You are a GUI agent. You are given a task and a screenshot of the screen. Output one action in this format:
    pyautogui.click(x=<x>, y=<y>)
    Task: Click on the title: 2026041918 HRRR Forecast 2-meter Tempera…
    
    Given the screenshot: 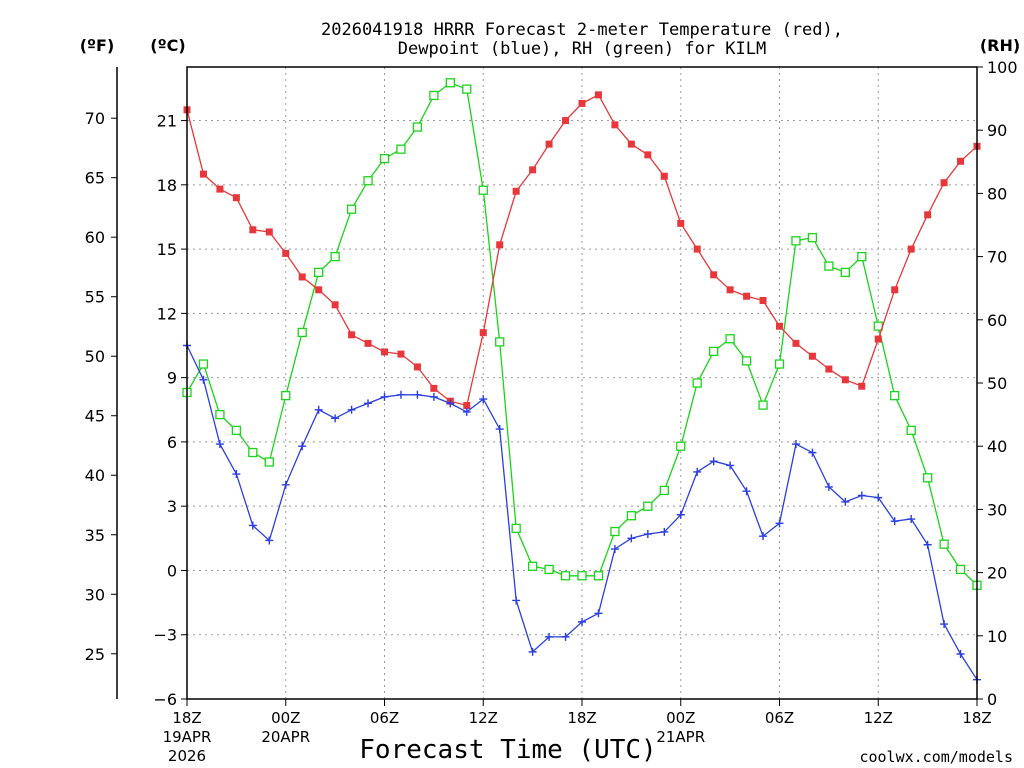 What is the action you would take?
    pyautogui.click(x=582, y=39)
    